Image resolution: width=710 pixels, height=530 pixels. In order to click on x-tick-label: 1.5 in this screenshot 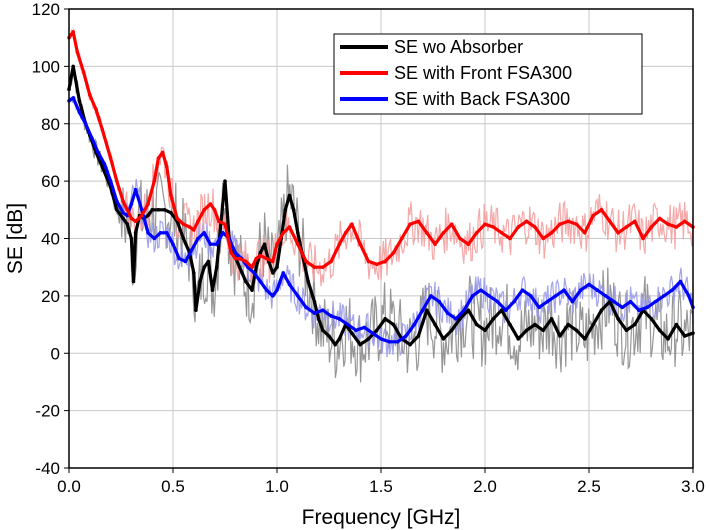, I will do `click(381, 486)`.